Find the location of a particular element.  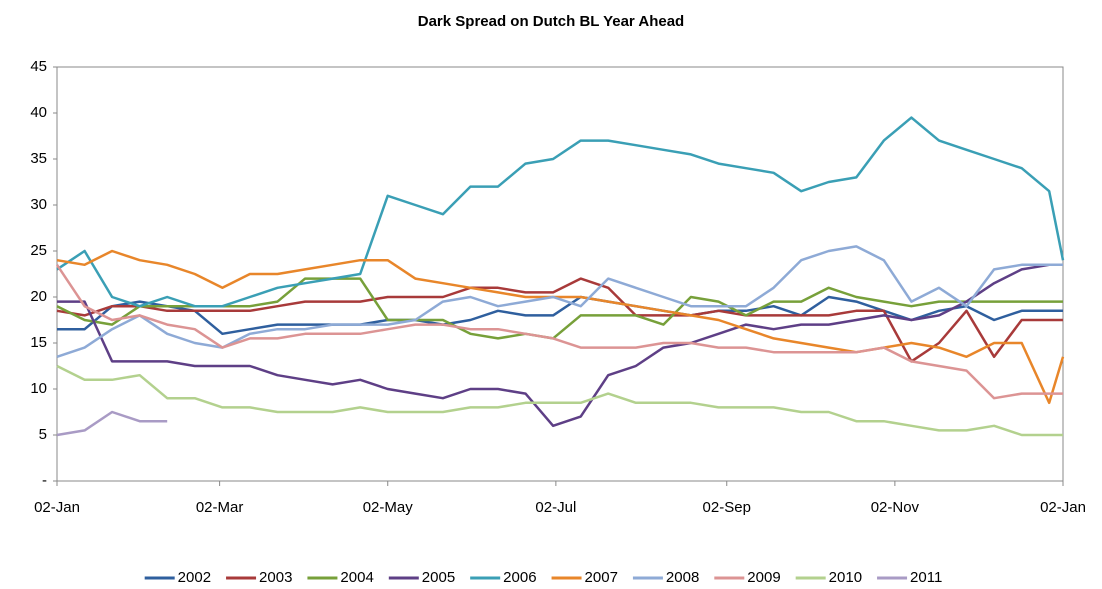

legend-label: 2004 is located at coordinates (356, 577).